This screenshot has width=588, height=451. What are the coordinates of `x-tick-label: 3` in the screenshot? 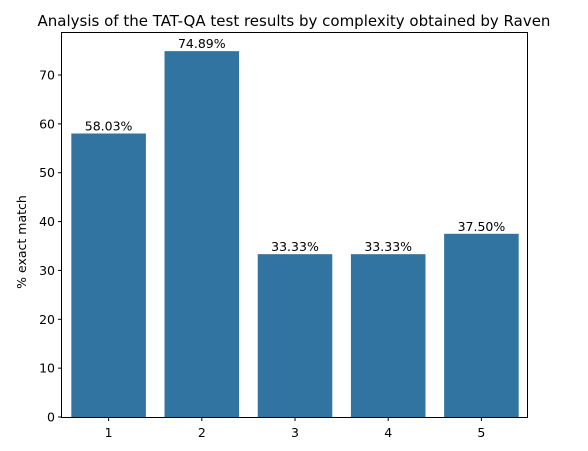 It's located at (295, 432).